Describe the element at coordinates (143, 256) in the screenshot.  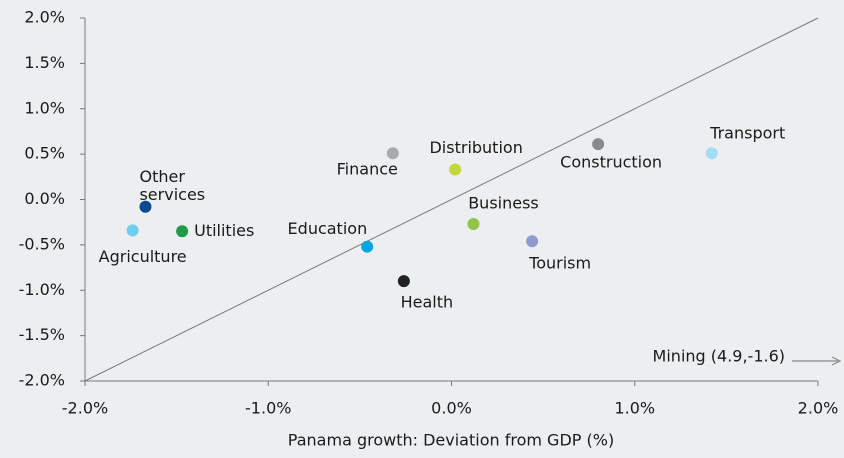
I see `point-label: Agriculture` at that location.